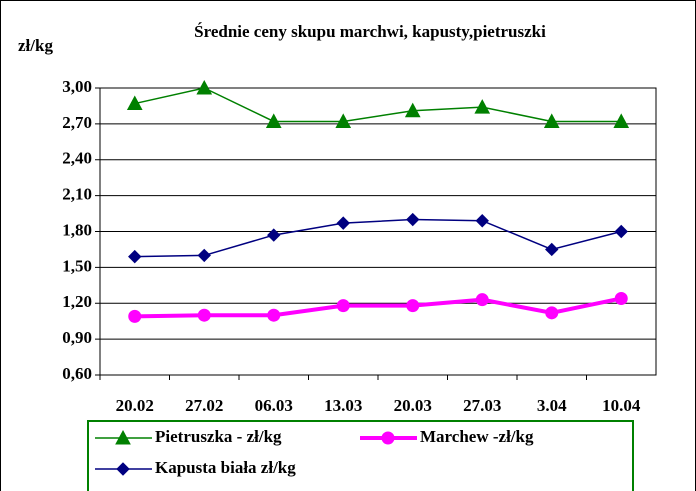  Describe the element at coordinates (77, 122) in the screenshot. I see `y-tick-label: 2,70` at that location.